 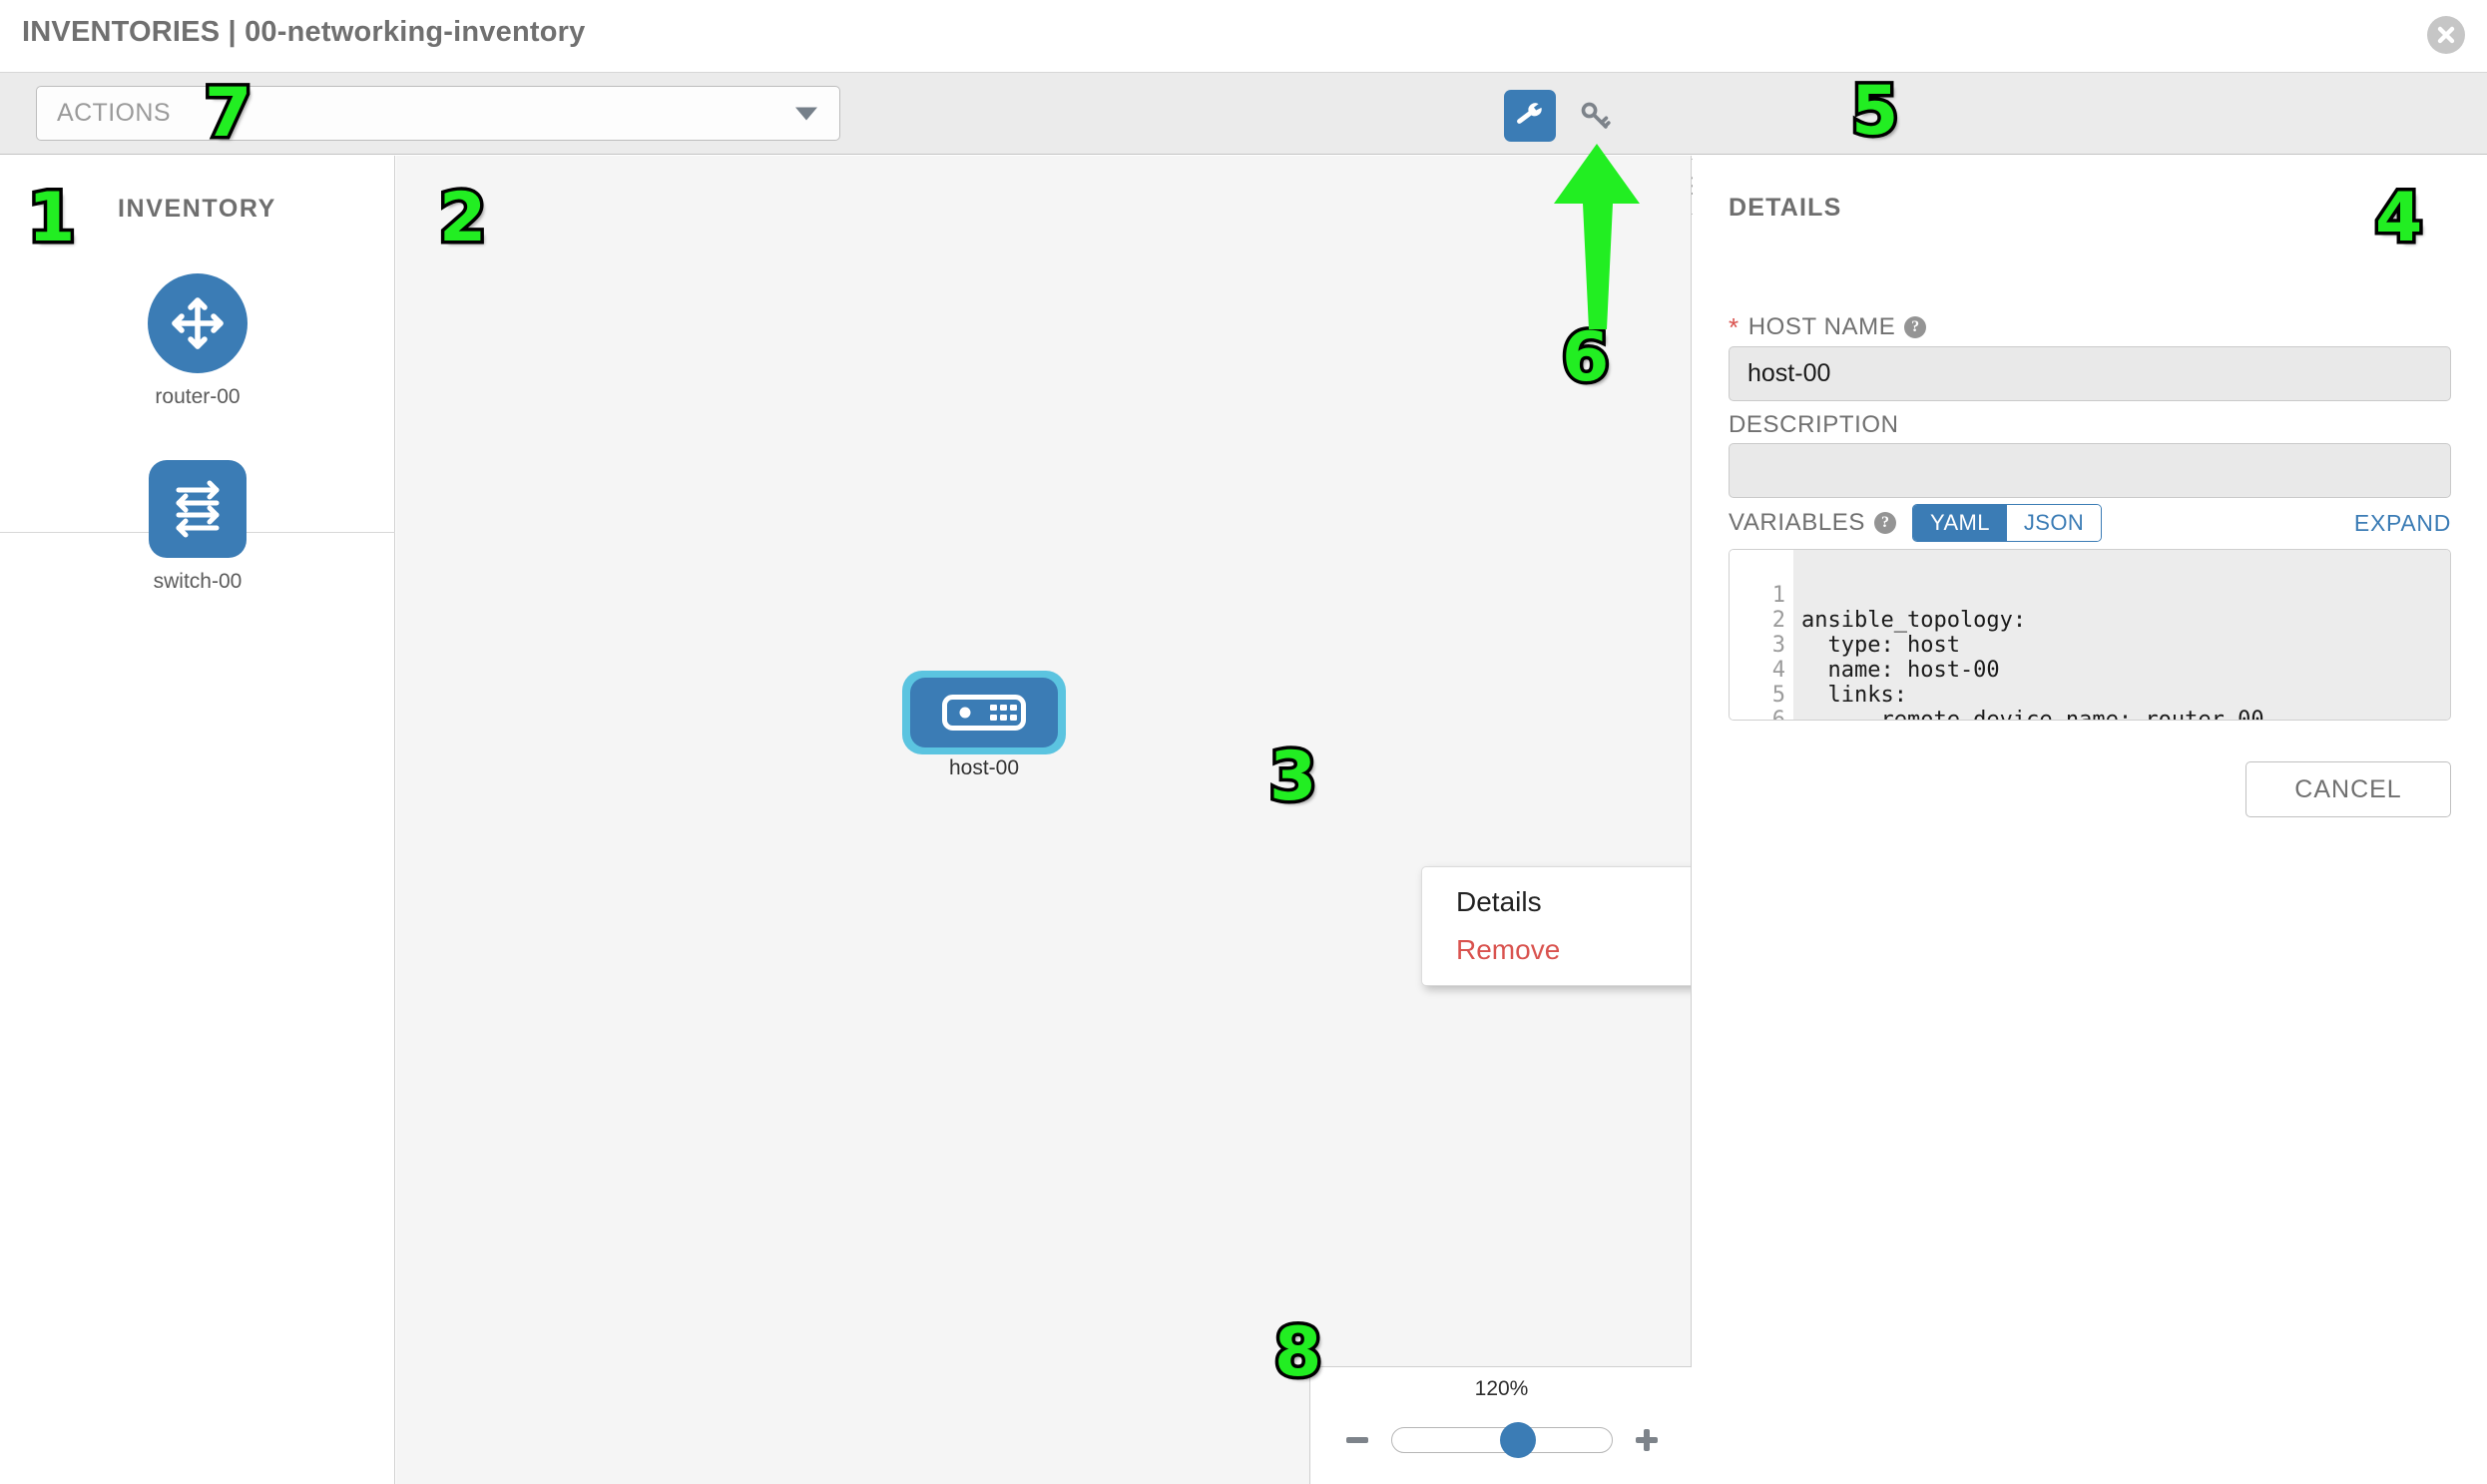 What do you see at coordinates (198, 396) in the screenshot?
I see `inventory-item-label: router-00` at bounding box center [198, 396].